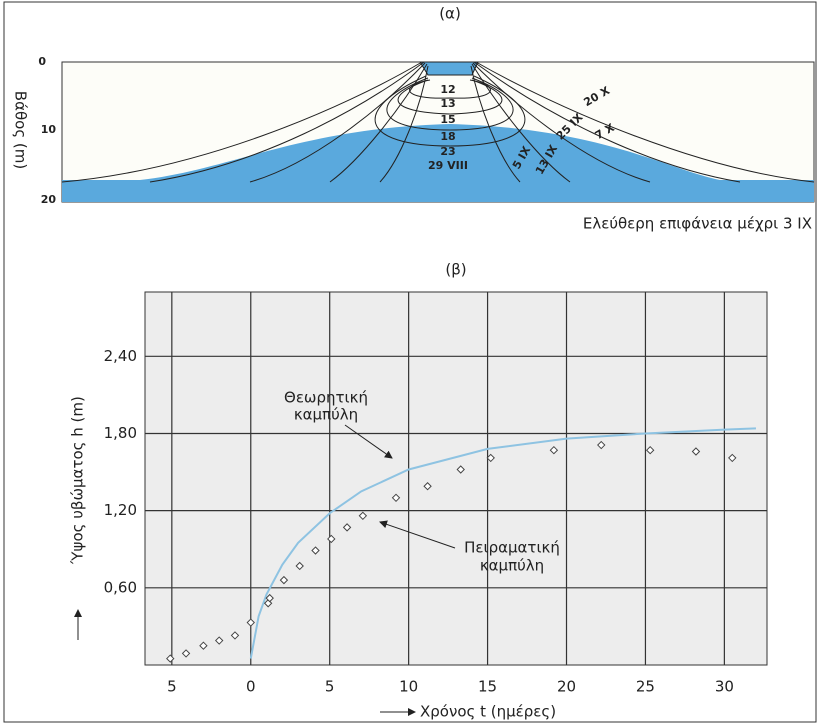  Describe the element at coordinates (78, 480) in the screenshot. I see `y-axis-label: Ύψος υβώματος h (m)` at that location.